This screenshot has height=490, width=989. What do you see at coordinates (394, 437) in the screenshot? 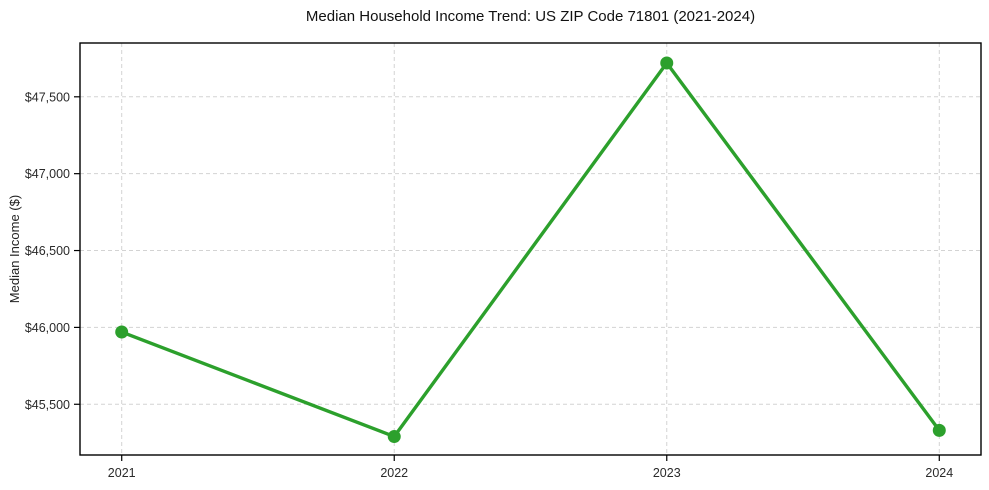
I see `data-point-2022` at bounding box center [394, 437].